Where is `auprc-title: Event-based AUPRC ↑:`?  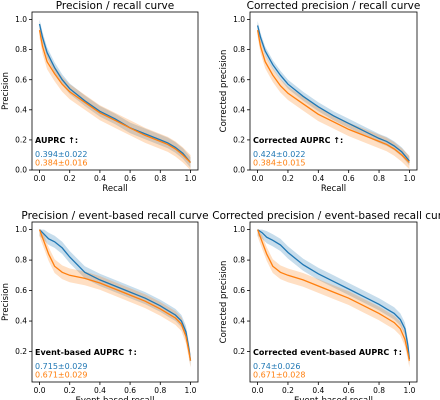 auprc-title: Event-based AUPRC ↑: is located at coordinates (86, 352).